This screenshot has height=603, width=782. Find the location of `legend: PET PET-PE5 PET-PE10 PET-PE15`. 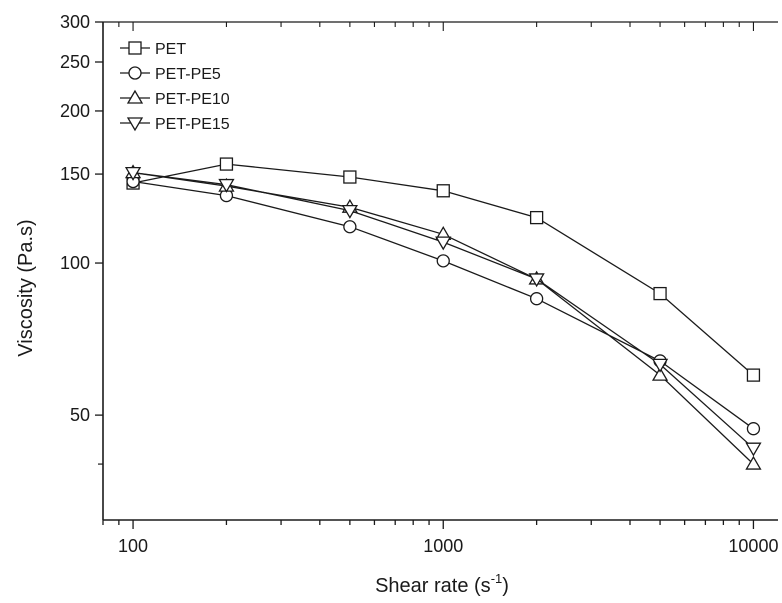

legend: PET PET-PE5 PET-PE10 PET-PE15 is located at coordinates (175, 87).